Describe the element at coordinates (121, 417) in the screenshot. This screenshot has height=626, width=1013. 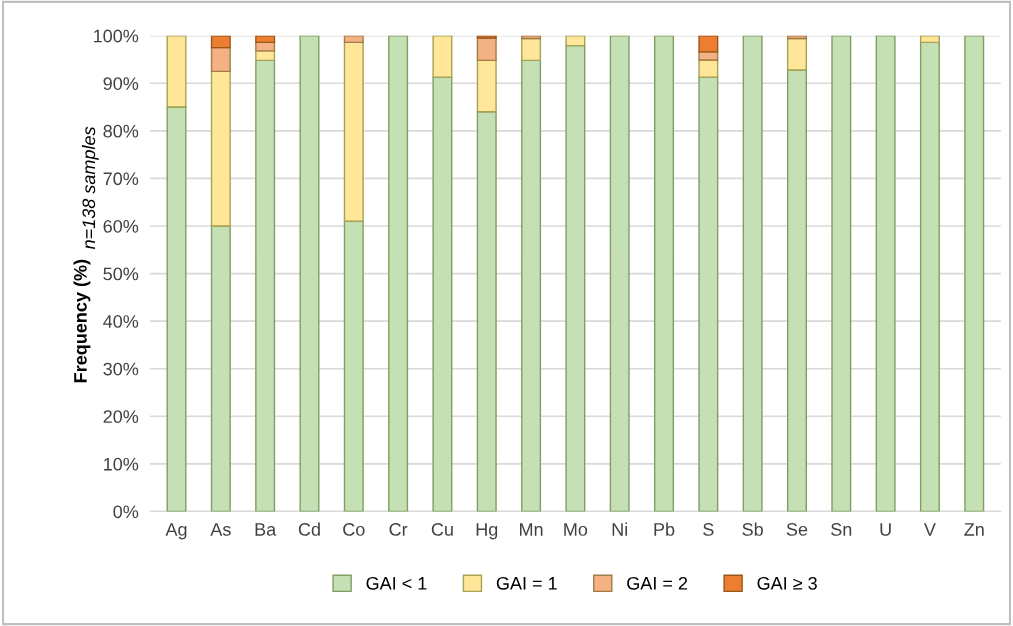
I see `y-tick-label: 20%` at that location.